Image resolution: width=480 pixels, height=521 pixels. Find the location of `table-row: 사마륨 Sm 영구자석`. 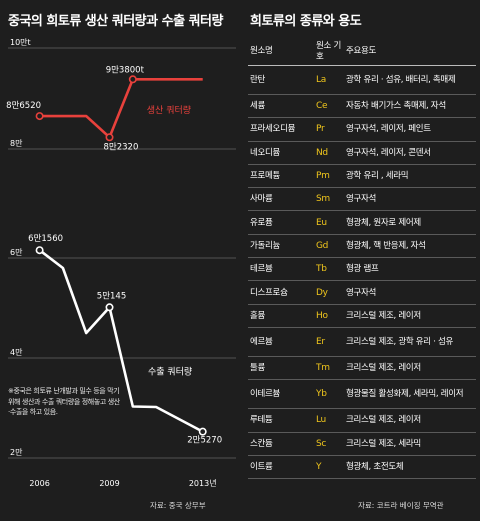

table-row: 사마륨 Sm 영구자석 is located at coordinates (362, 199).